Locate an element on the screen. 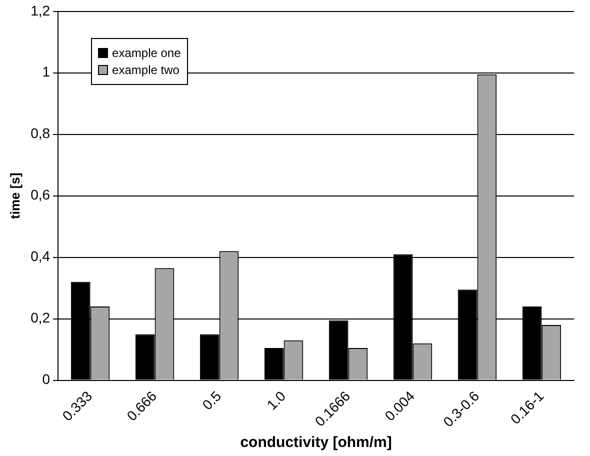 The width and height of the screenshot is (590, 456). y-axis-title: time [s] is located at coordinates (14, 195).